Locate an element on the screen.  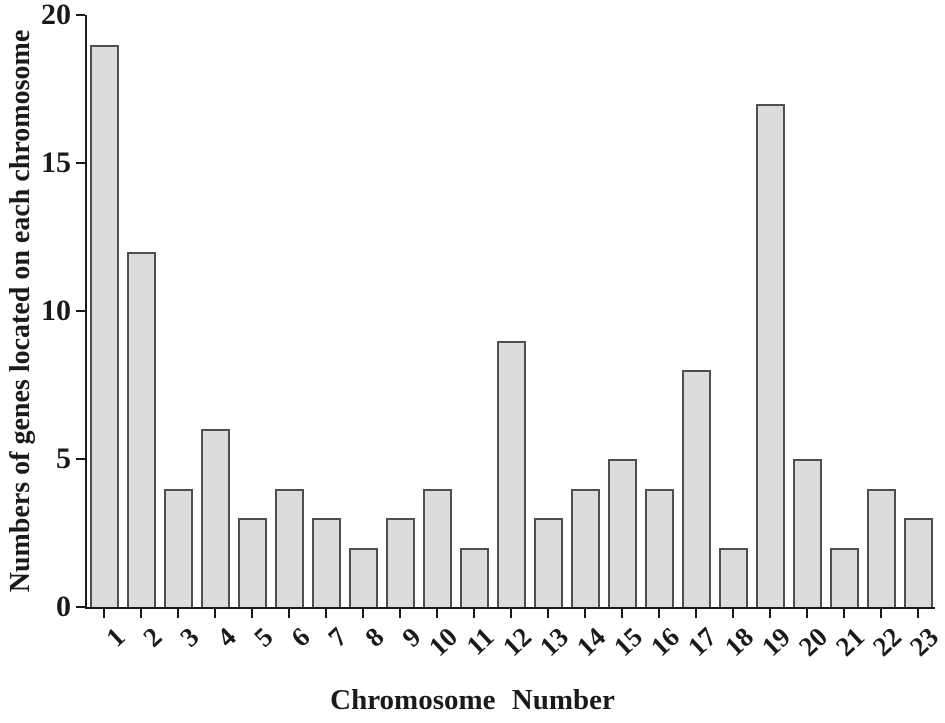
y-tick-label: 10 is located at coordinates (56, 310).